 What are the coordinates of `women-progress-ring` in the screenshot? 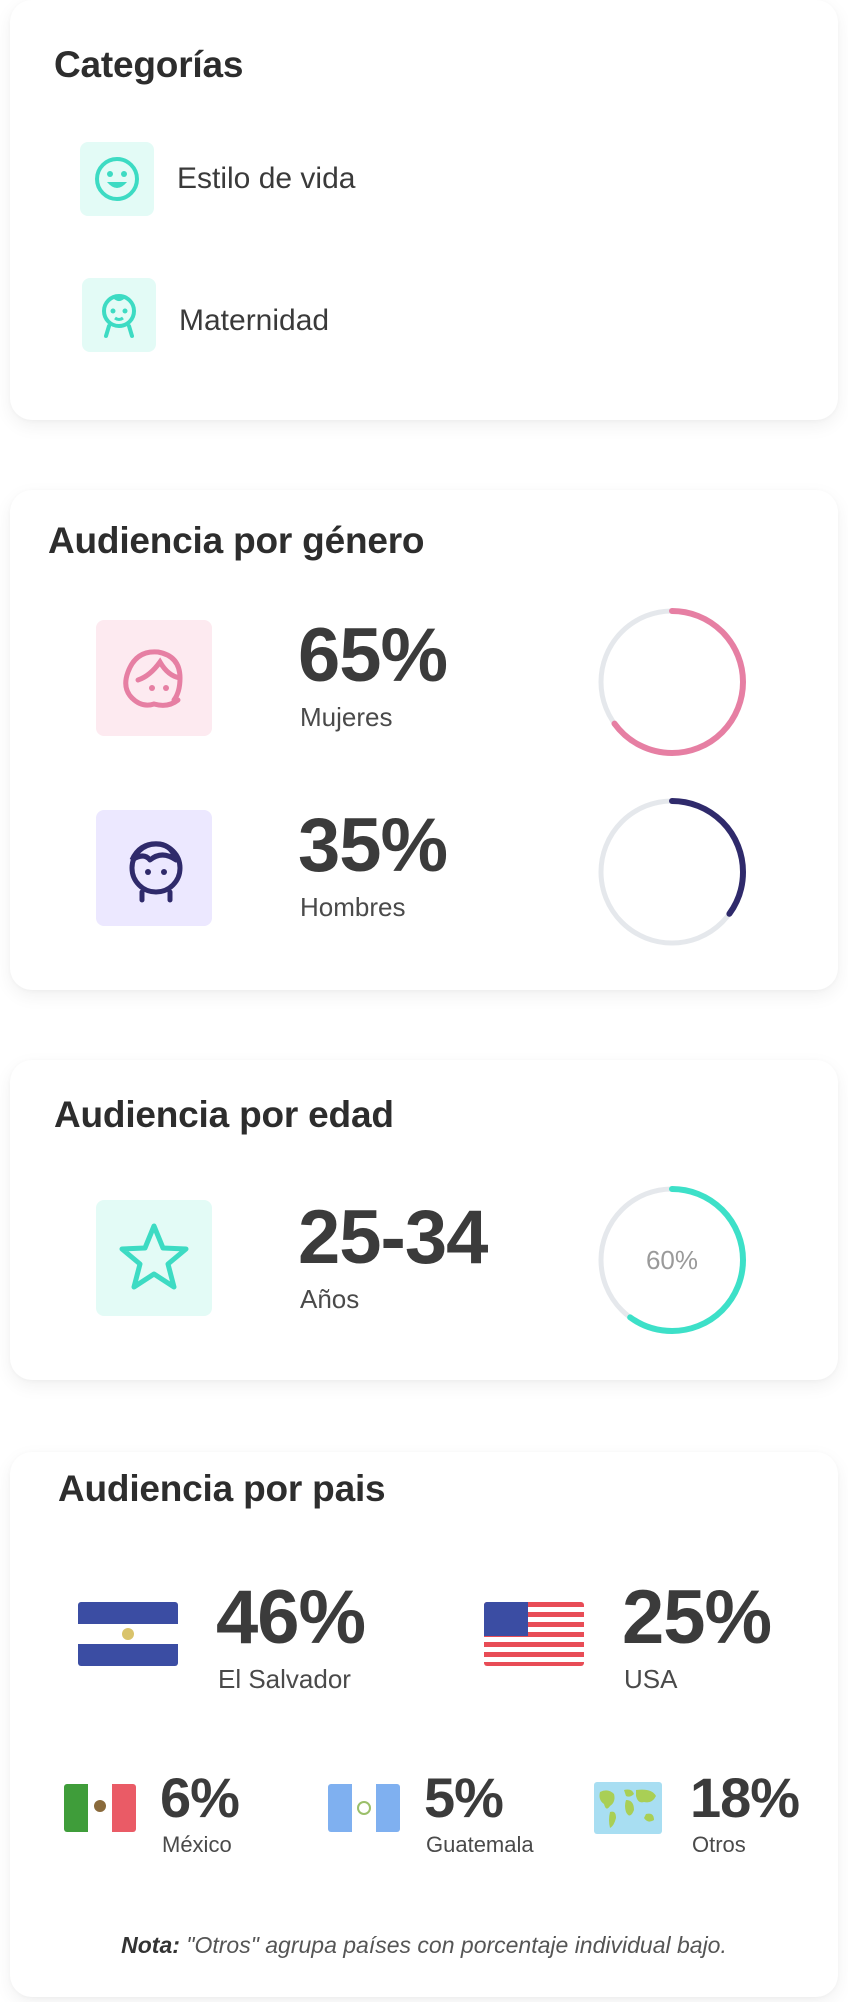 It's located at (672, 682).